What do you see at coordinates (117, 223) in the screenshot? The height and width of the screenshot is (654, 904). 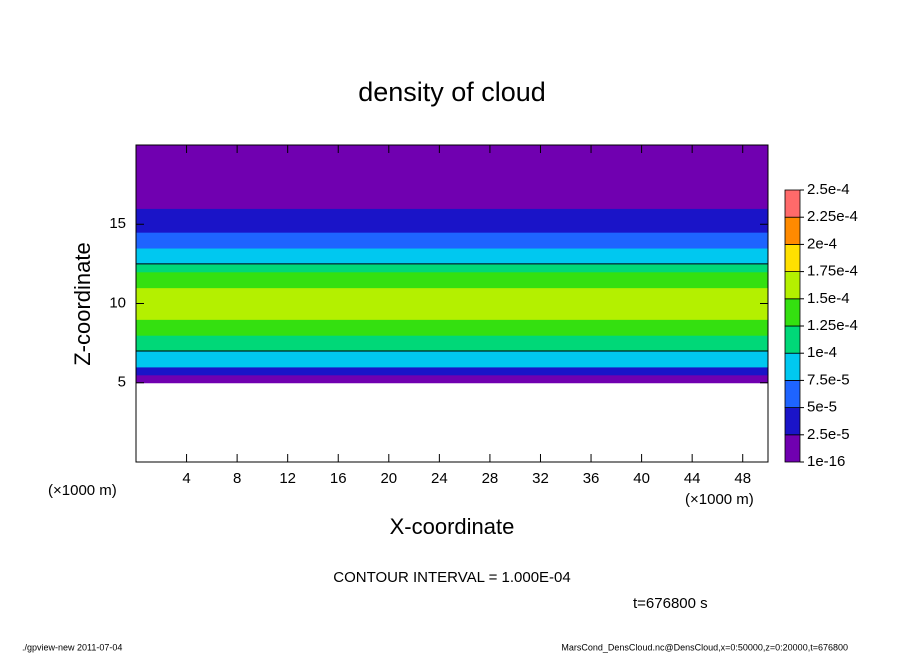 I see `y-tick-label: 15` at bounding box center [117, 223].